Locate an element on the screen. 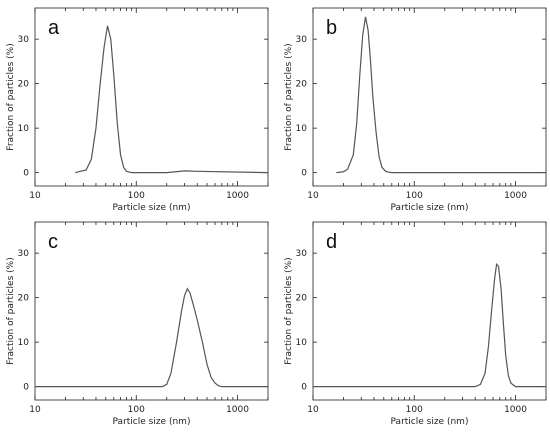  panel-letter: b is located at coordinates (331, 28).